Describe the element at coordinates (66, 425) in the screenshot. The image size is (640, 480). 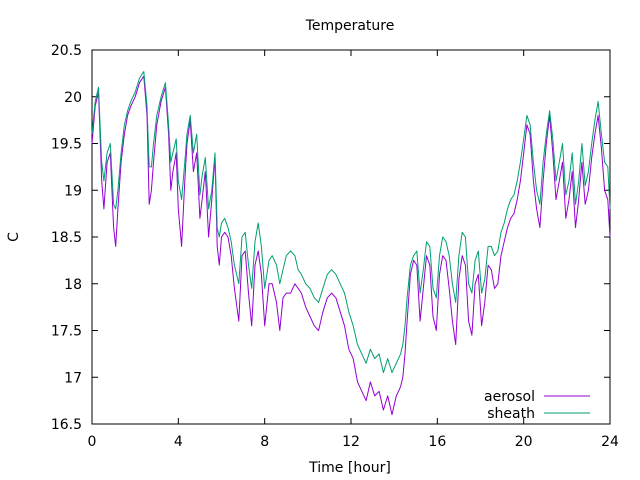
I see `y-tick-label: 16.5` at that location.